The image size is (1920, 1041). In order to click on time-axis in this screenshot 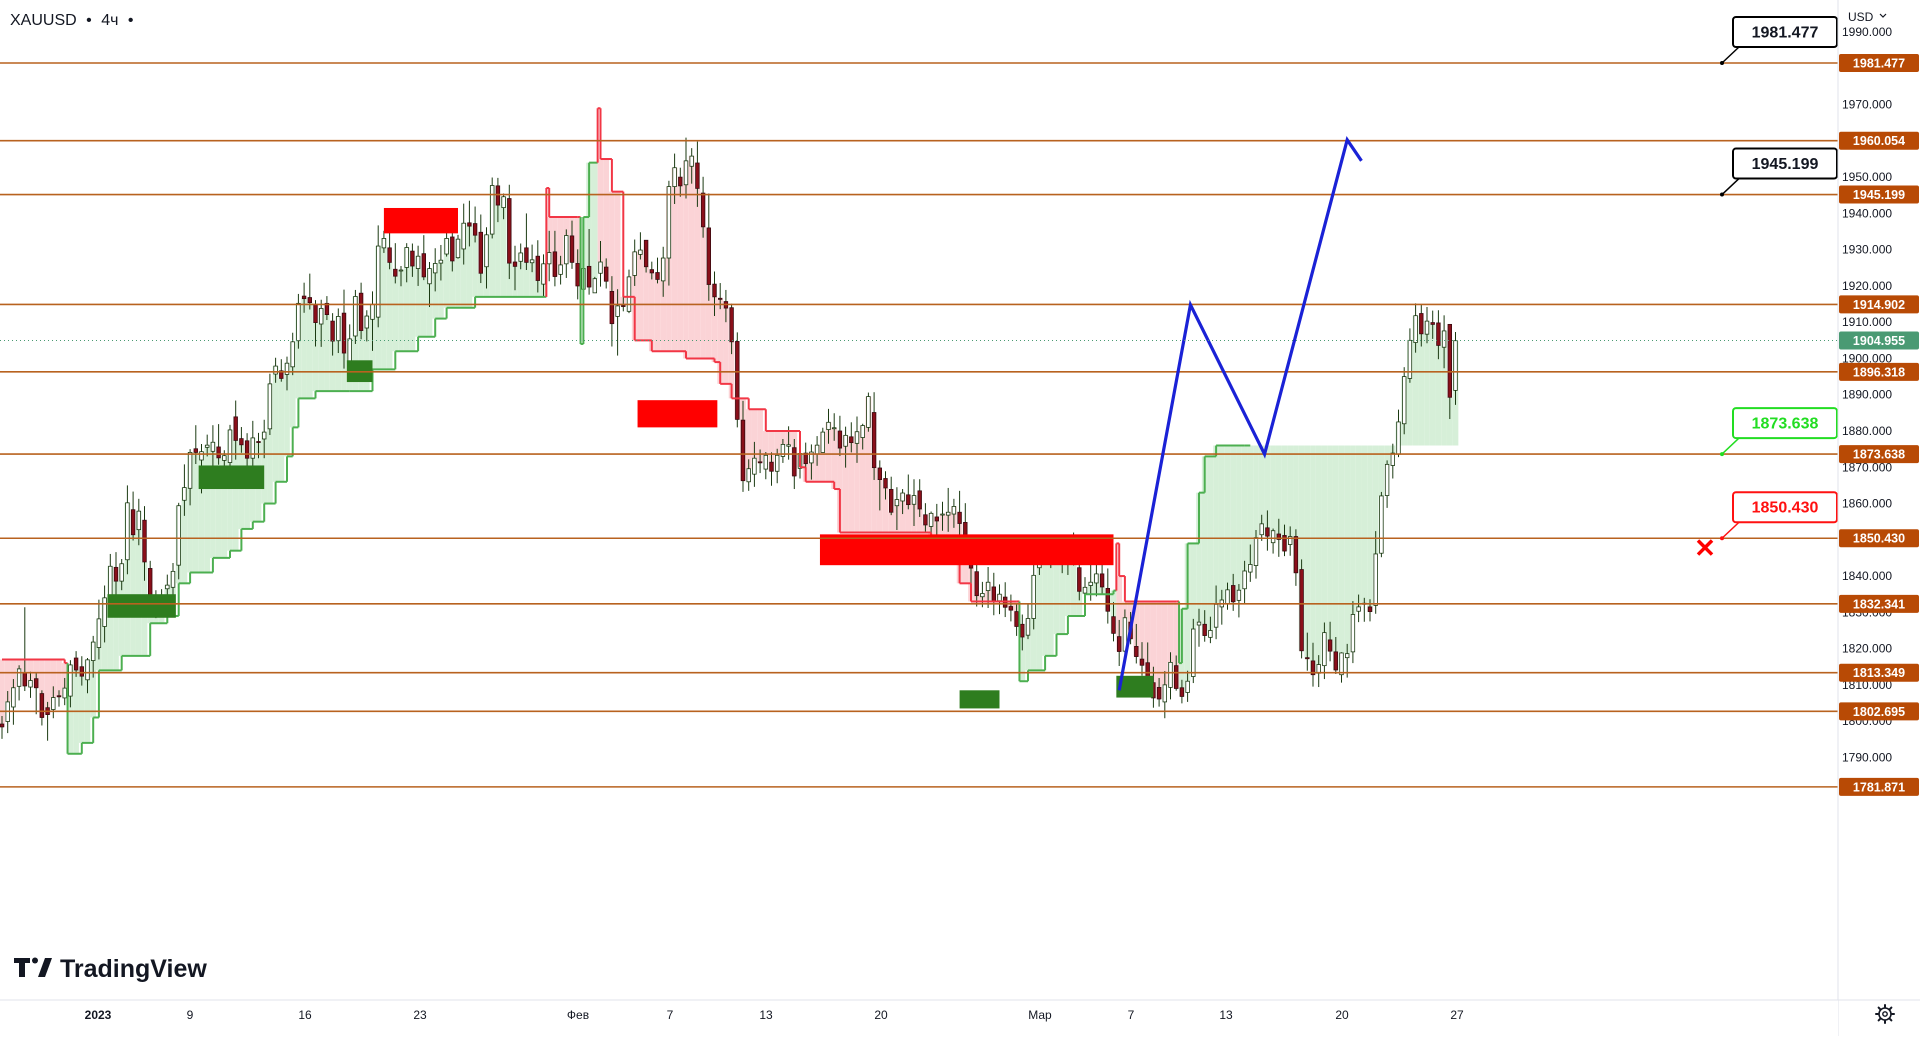, I will do `click(919, 1018)`.